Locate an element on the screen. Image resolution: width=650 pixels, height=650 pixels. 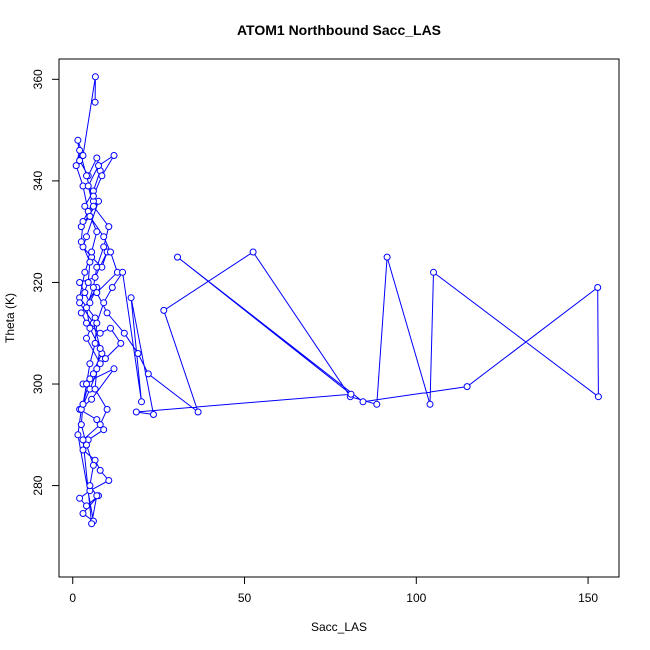
x-tick-label: 50 is located at coordinates (245, 598).